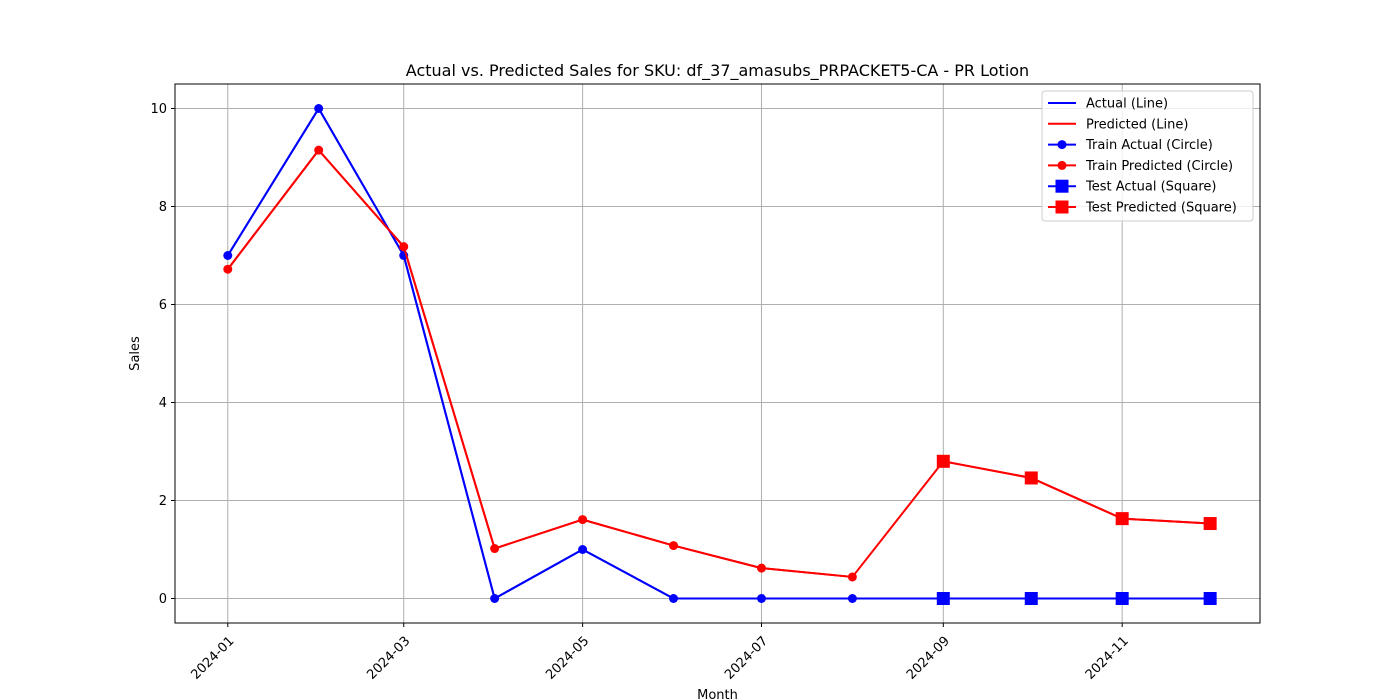 The width and height of the screenshot is (1400, 700). Describe the element at coordinates (163, 501) in the screenshot. I see `y-tick-label: 2` at that location.